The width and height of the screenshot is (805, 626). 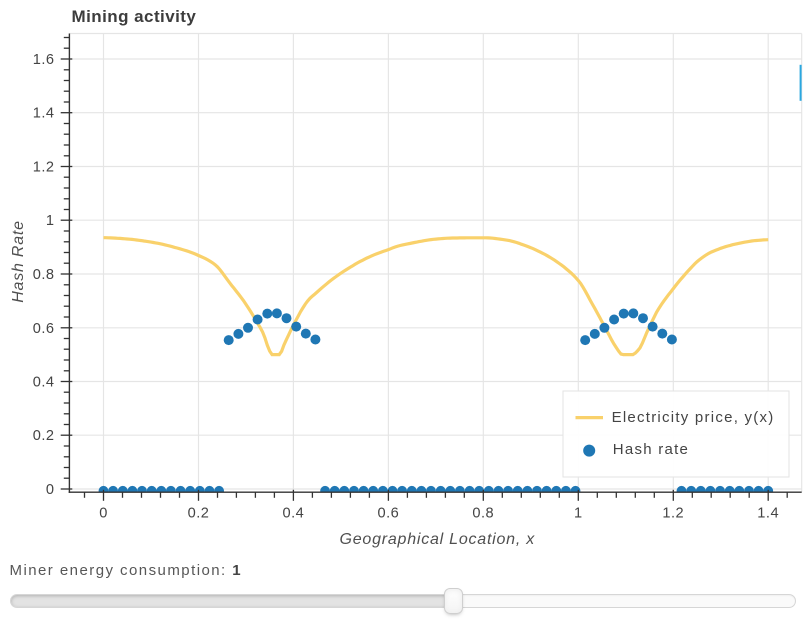 What do you see at coordinates (438, 539) in the screenshot?
I see `svg-text: Geographical Location, x` at bounding box center [438, 539].